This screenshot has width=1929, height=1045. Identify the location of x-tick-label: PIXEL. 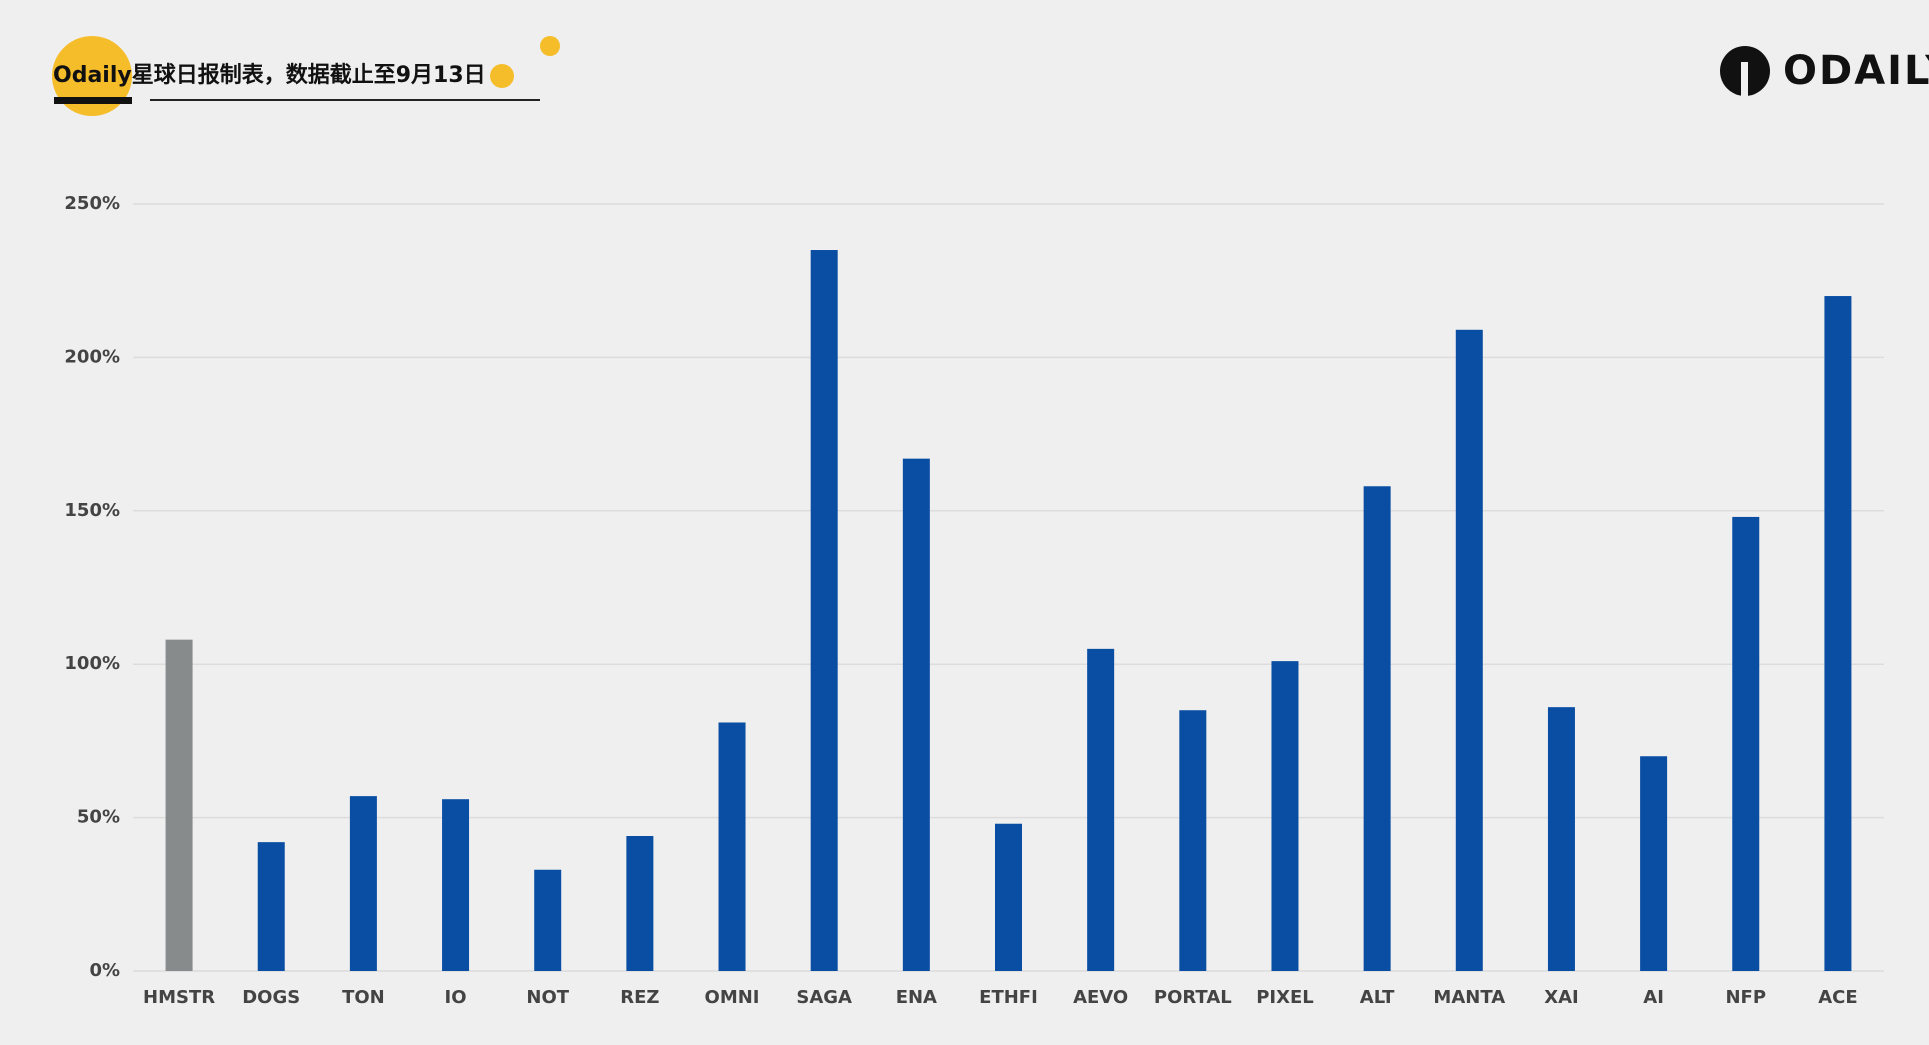
(1285, 997).